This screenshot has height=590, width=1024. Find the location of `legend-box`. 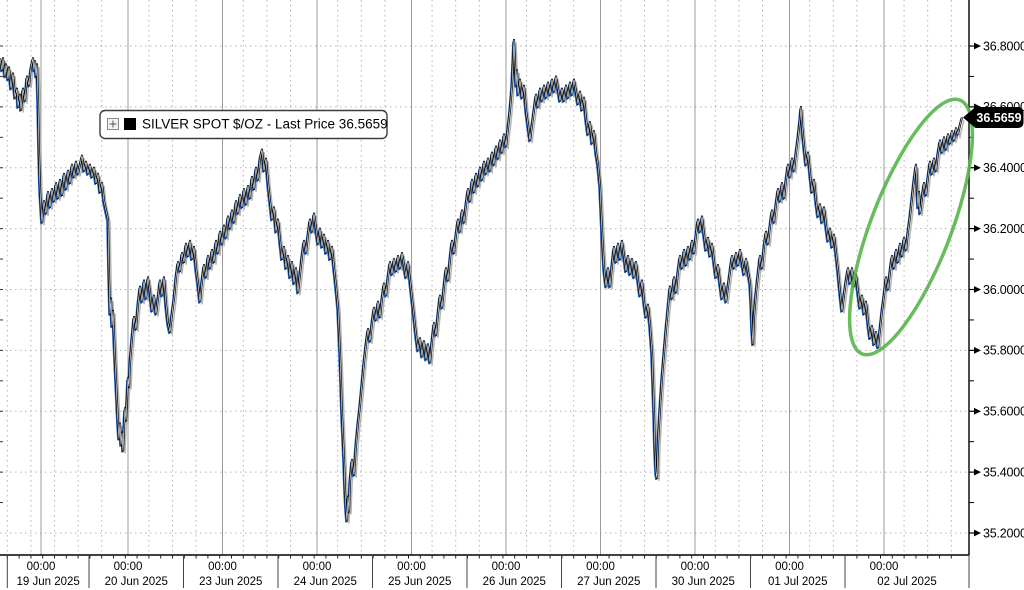

legend-box is located at coordinates (243, 124).